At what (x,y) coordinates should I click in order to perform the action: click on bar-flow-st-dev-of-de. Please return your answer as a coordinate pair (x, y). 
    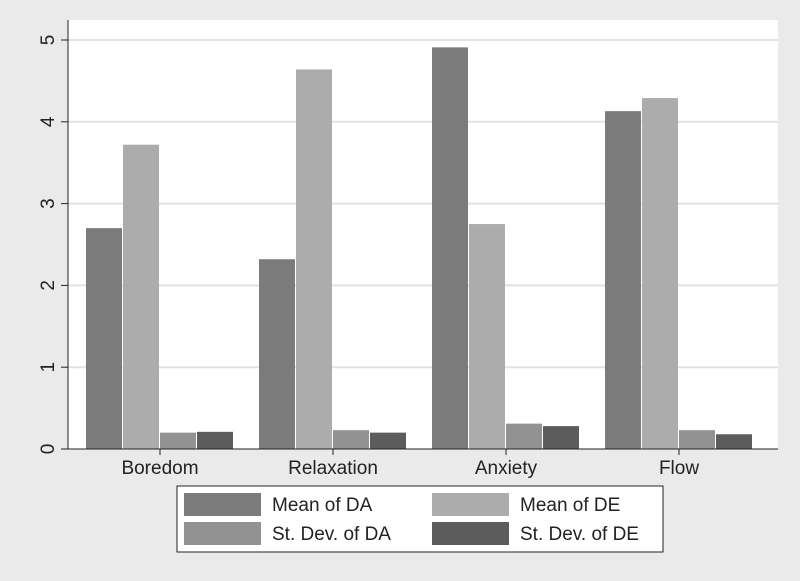
    Looking at the image, I should click on (734, 441).